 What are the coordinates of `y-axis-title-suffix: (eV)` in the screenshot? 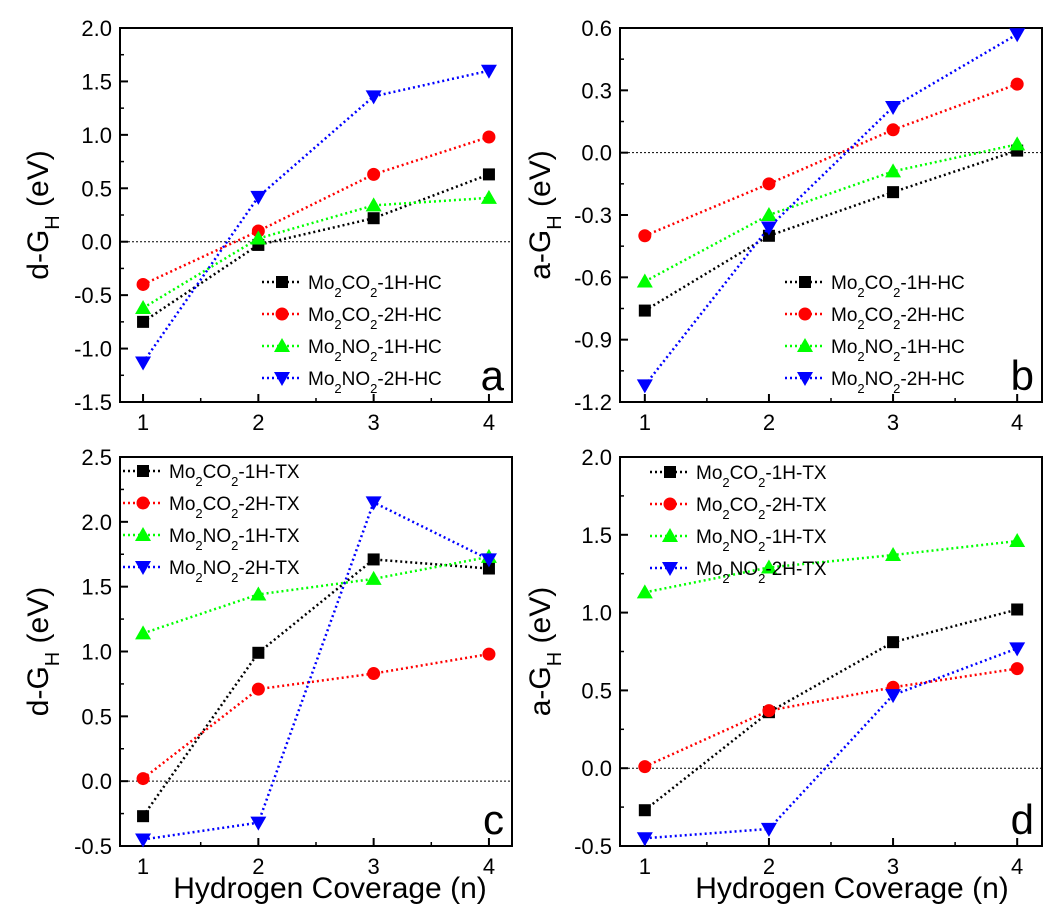 It's located at (540, 182).